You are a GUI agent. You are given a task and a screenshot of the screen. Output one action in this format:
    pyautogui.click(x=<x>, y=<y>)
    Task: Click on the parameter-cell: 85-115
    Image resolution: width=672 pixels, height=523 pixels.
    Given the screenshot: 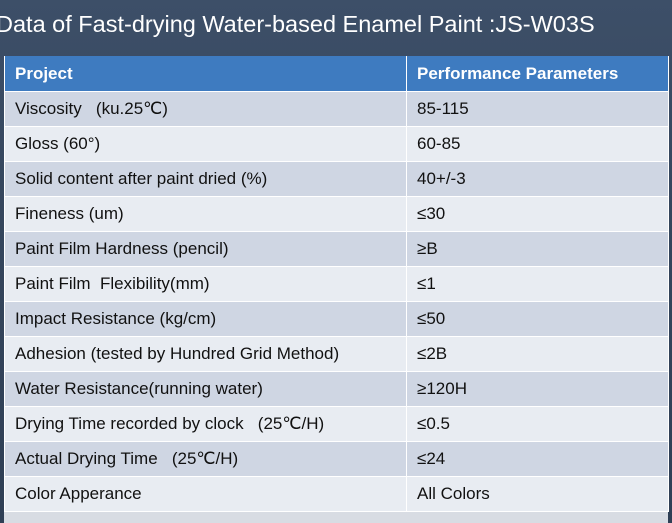 What is the action you would take?
    pyautogui.click(x=537, y=109)
    